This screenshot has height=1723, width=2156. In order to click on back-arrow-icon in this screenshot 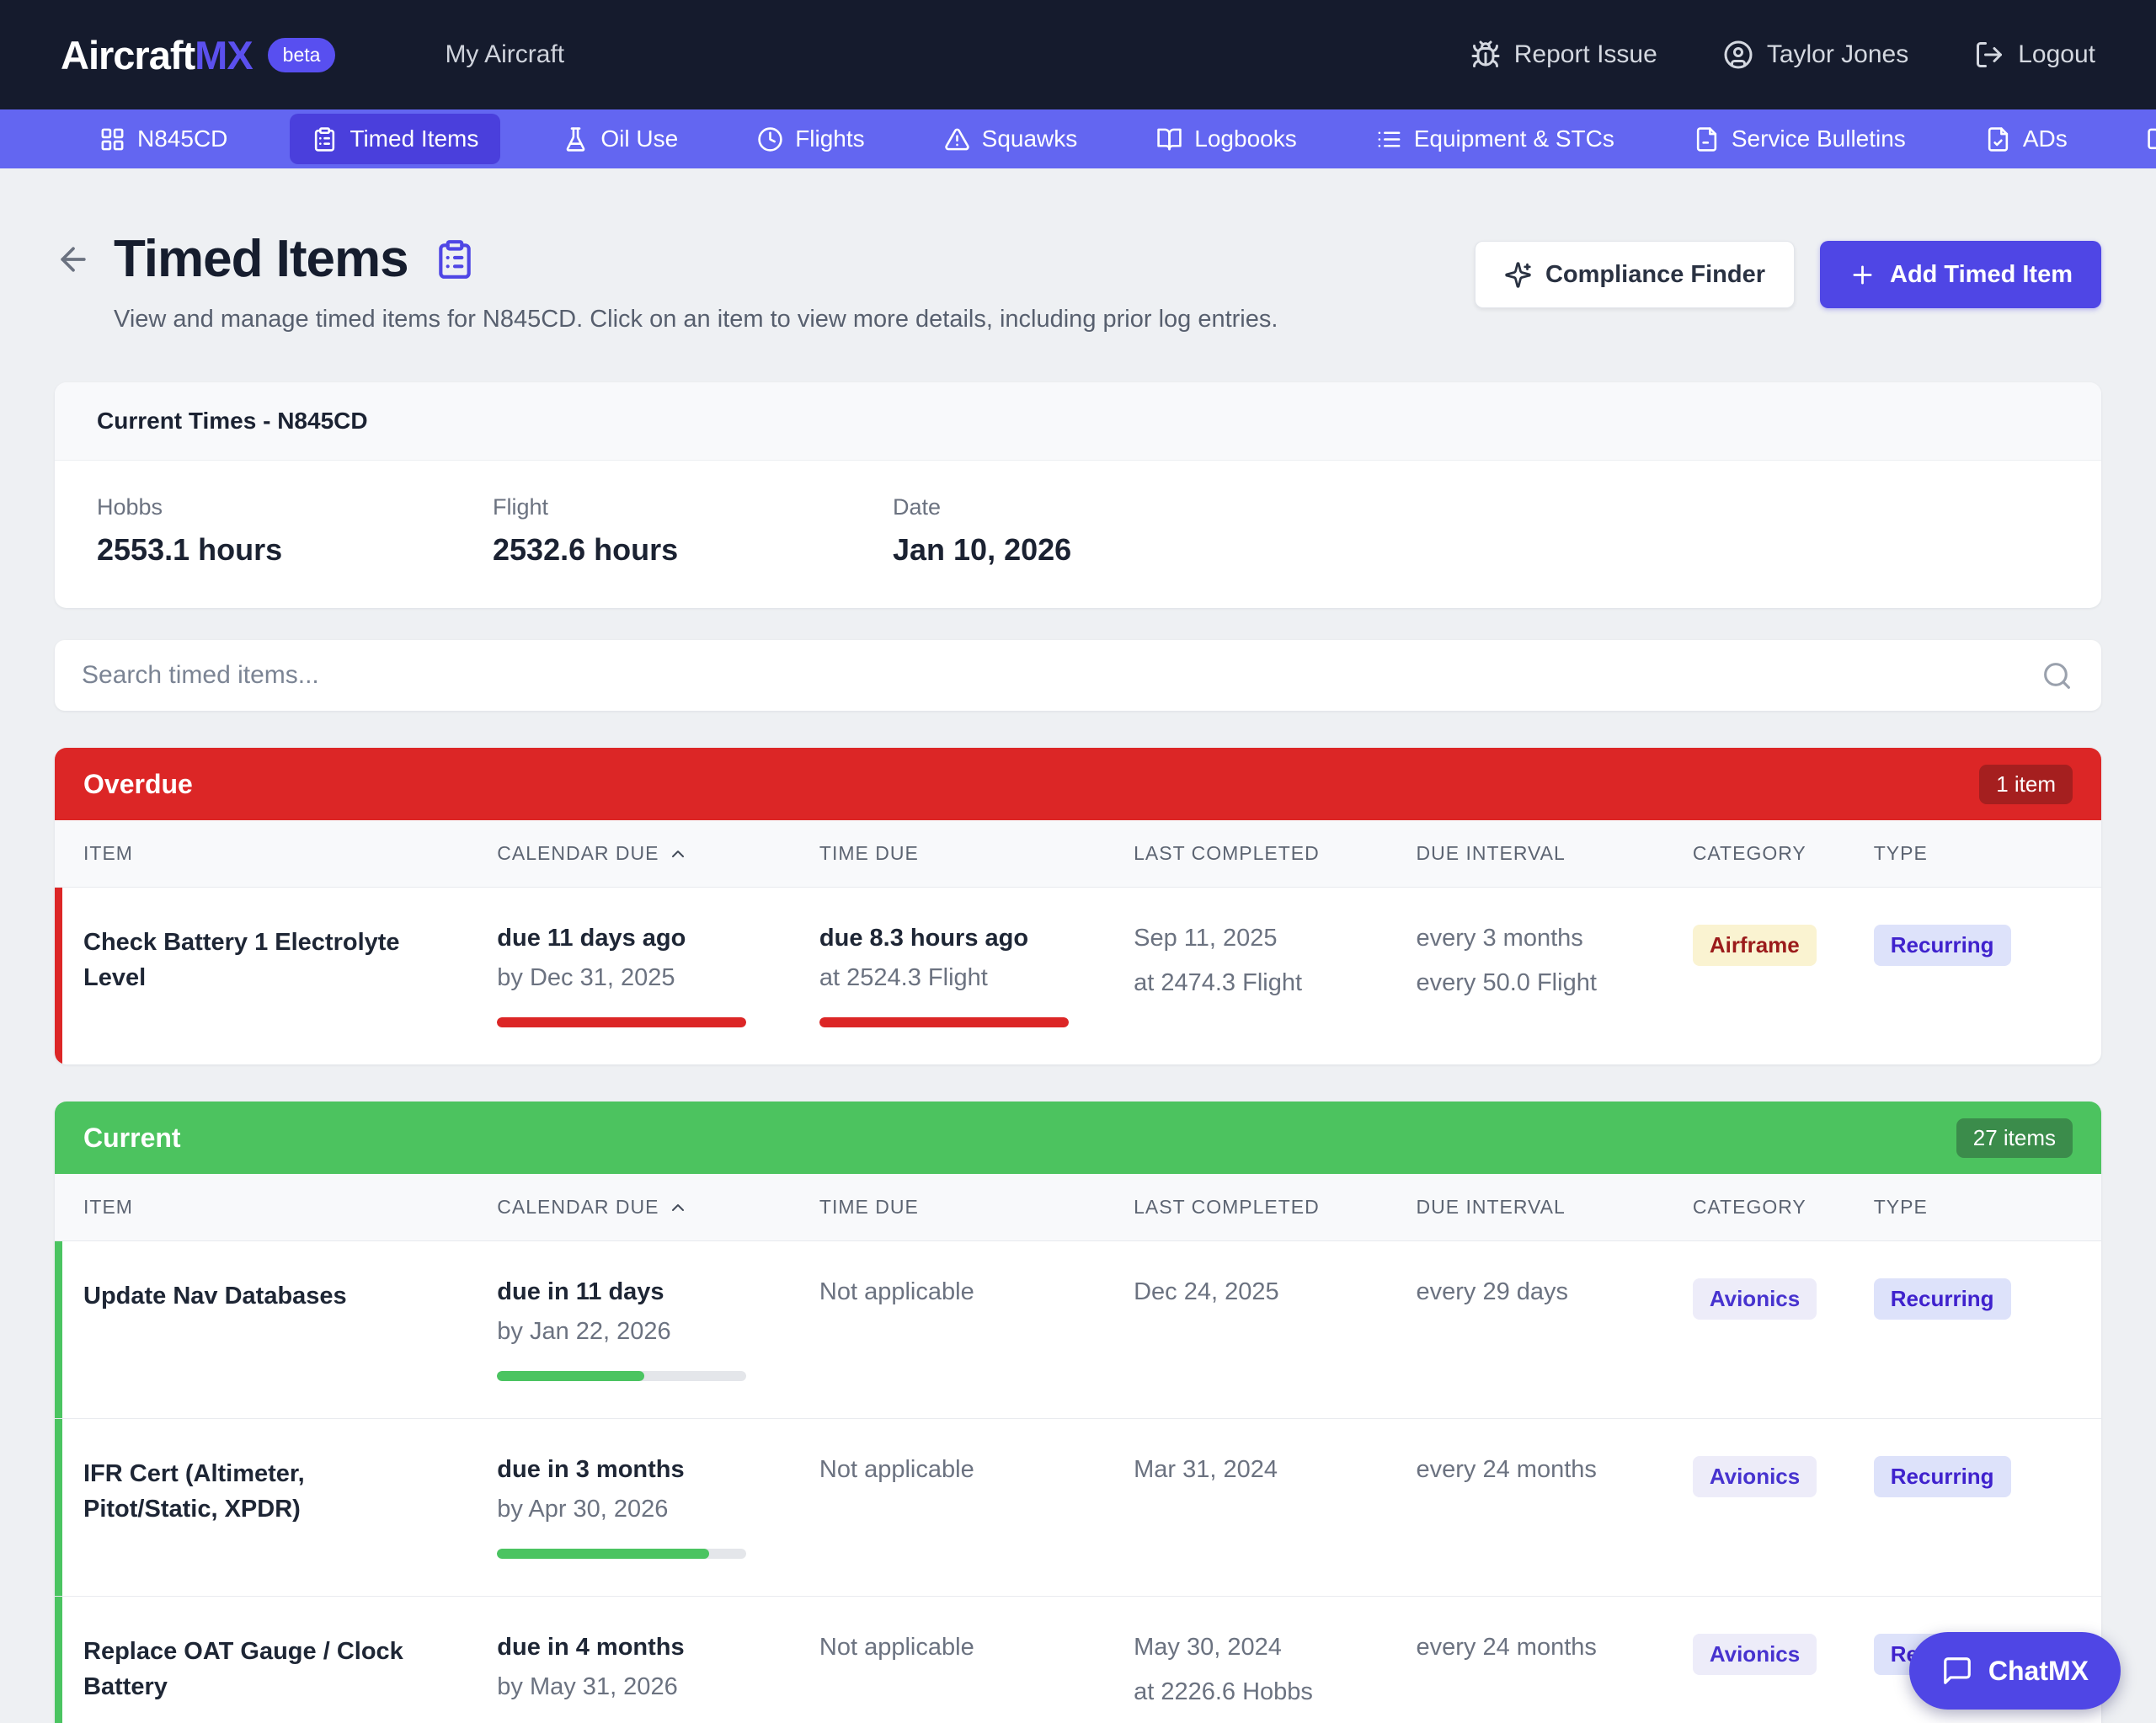, I will do `click(73, 259)`.